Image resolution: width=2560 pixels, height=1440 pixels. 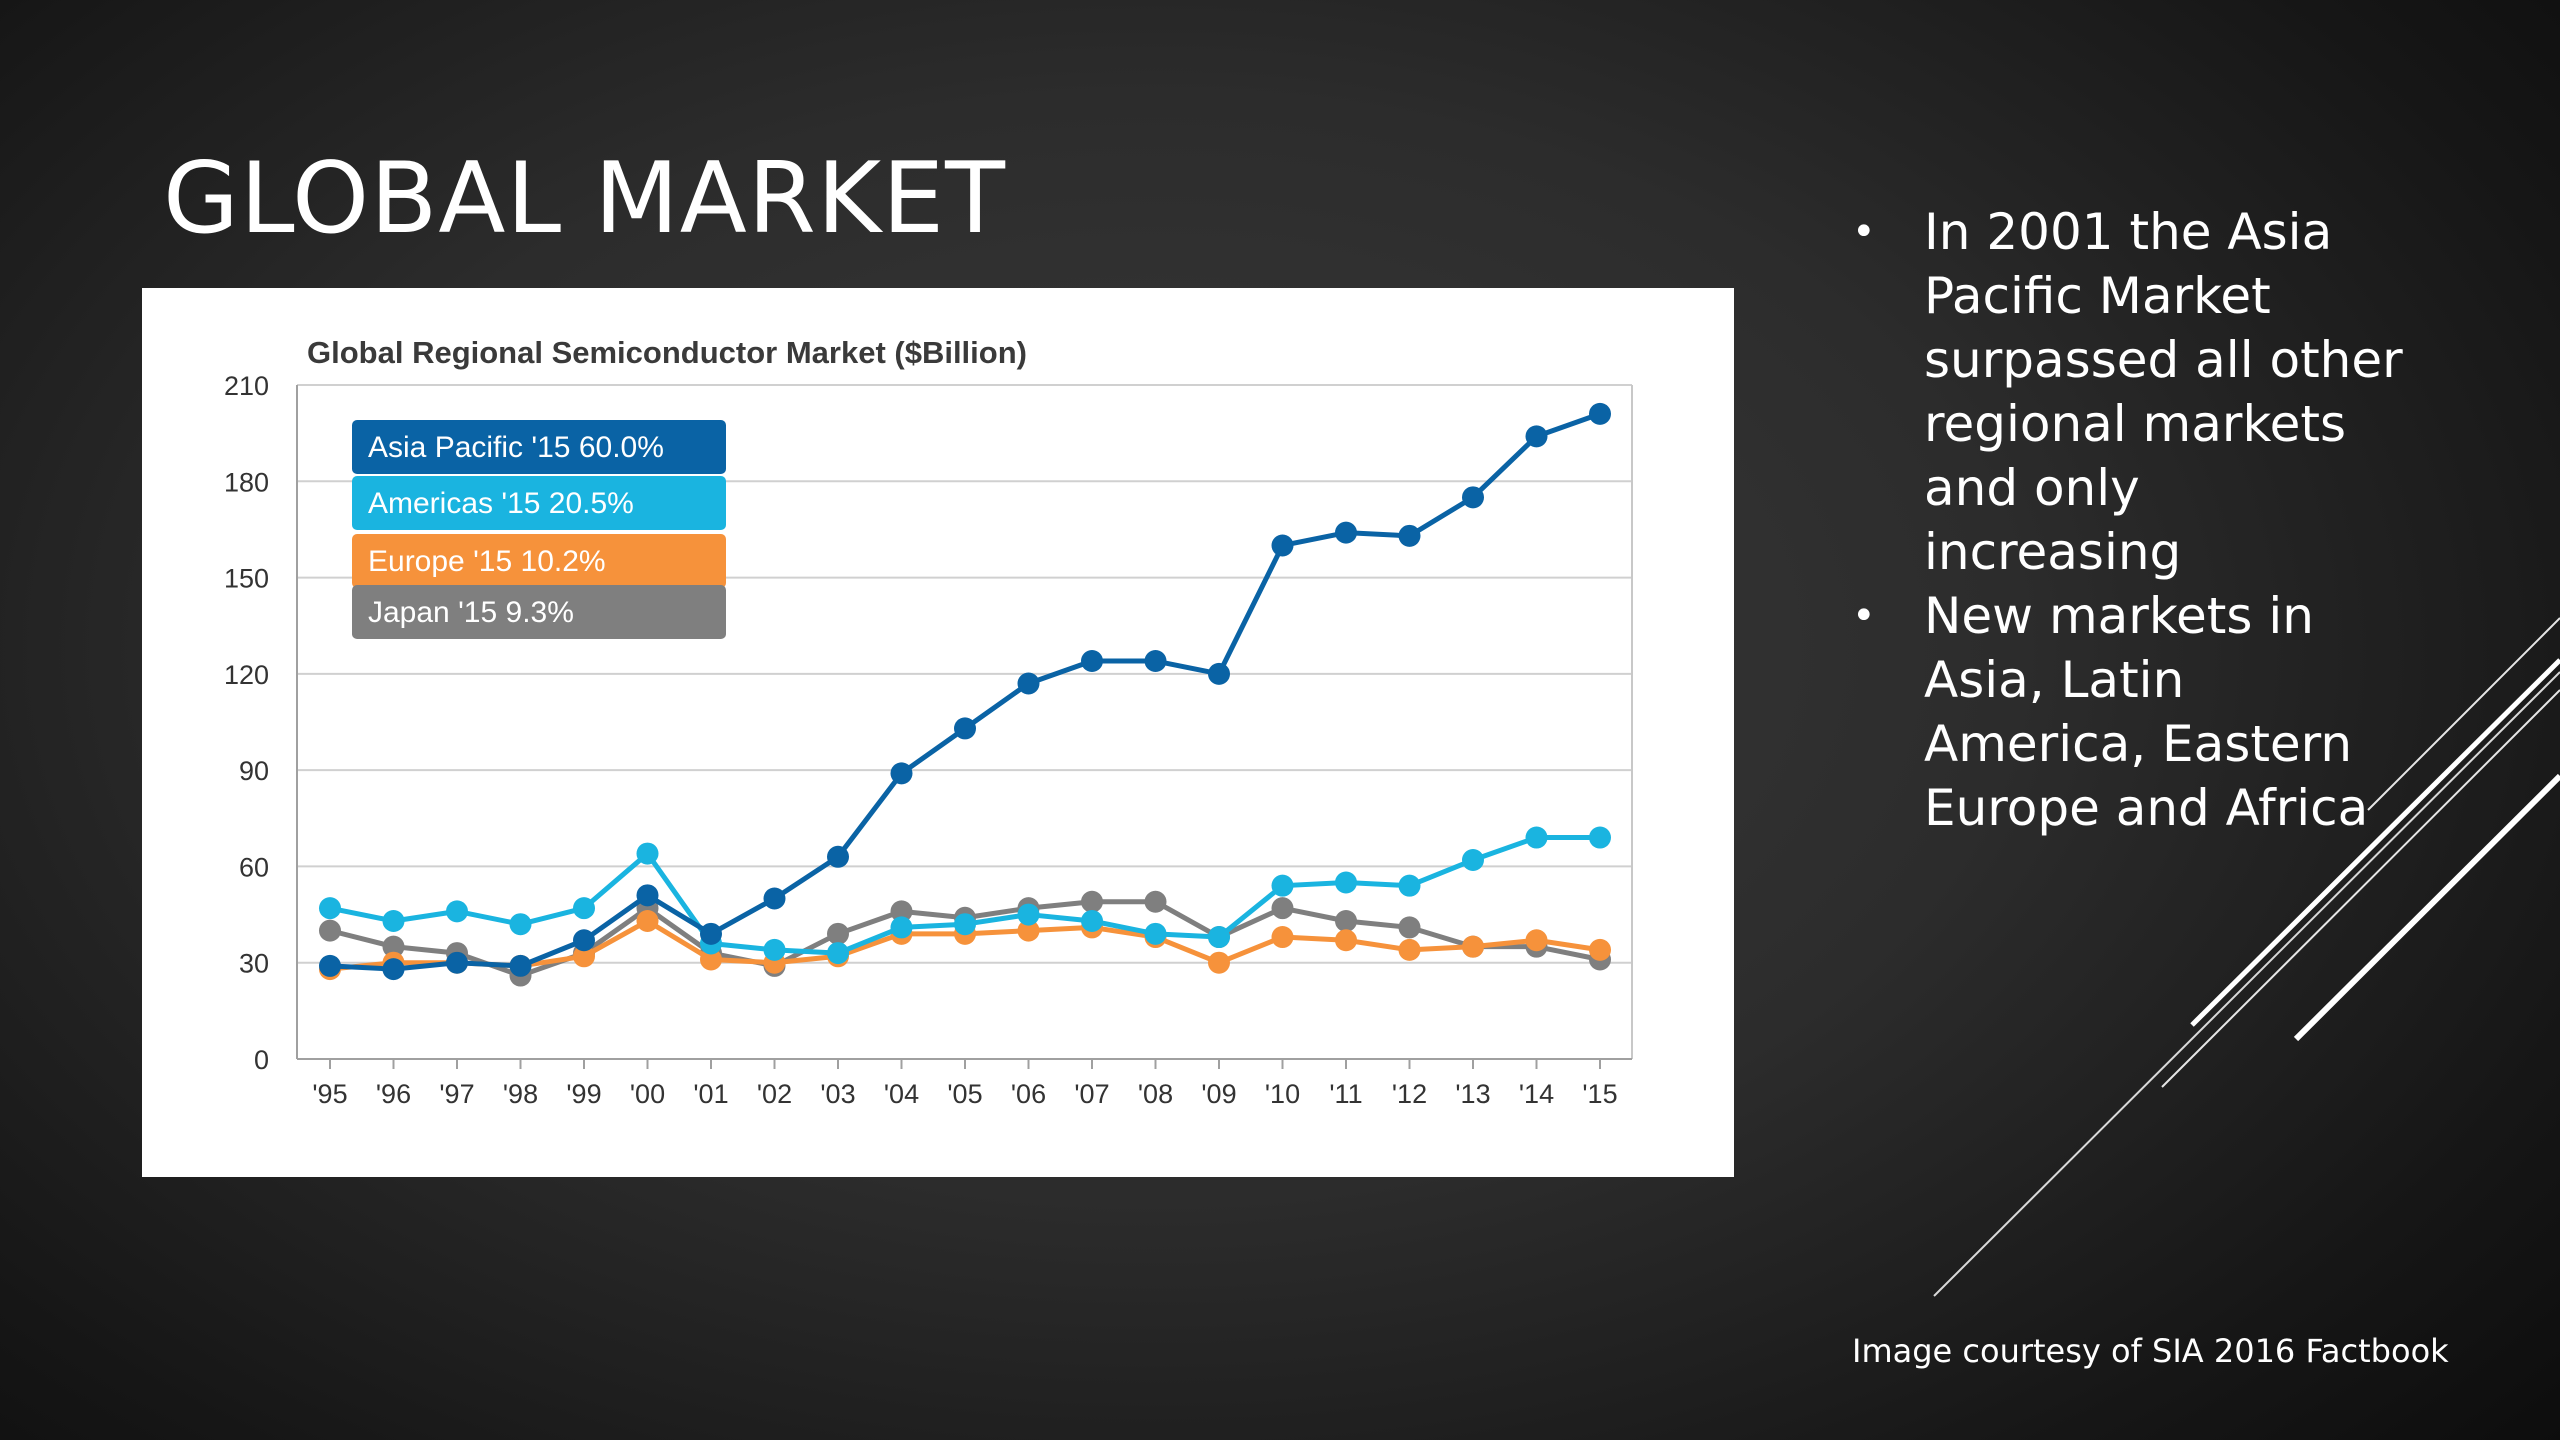 I want to click on image-credit: Image courtesy of SIA 2016 Factbook, so click(x=2150, y=1351).